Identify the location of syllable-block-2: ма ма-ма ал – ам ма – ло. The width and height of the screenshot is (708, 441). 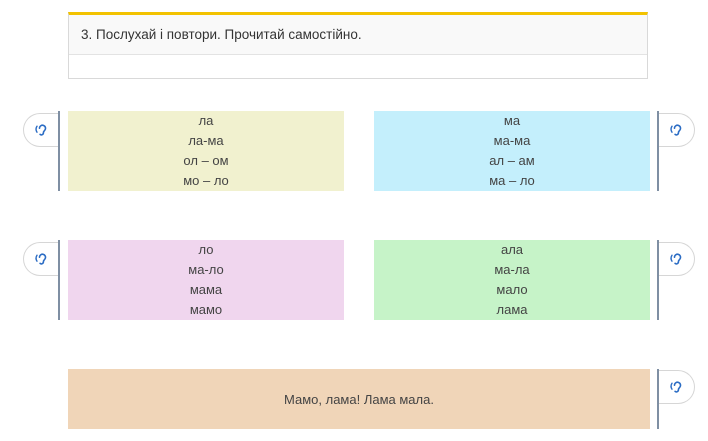
(512, 151).